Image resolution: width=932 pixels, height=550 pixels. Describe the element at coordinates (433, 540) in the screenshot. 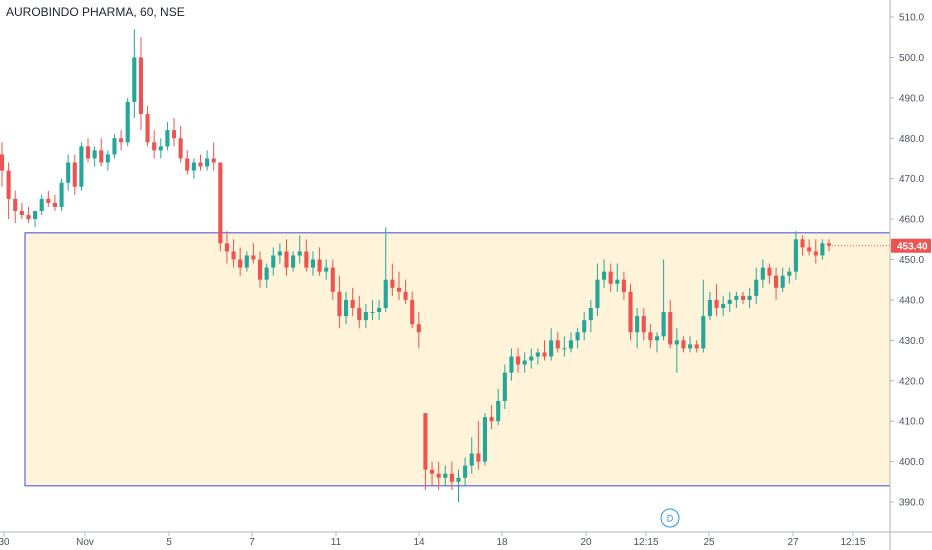

I see `time-axis: 30 Nov 5 7 11 14 18 20 12:15 25 27 12:15` at that location.